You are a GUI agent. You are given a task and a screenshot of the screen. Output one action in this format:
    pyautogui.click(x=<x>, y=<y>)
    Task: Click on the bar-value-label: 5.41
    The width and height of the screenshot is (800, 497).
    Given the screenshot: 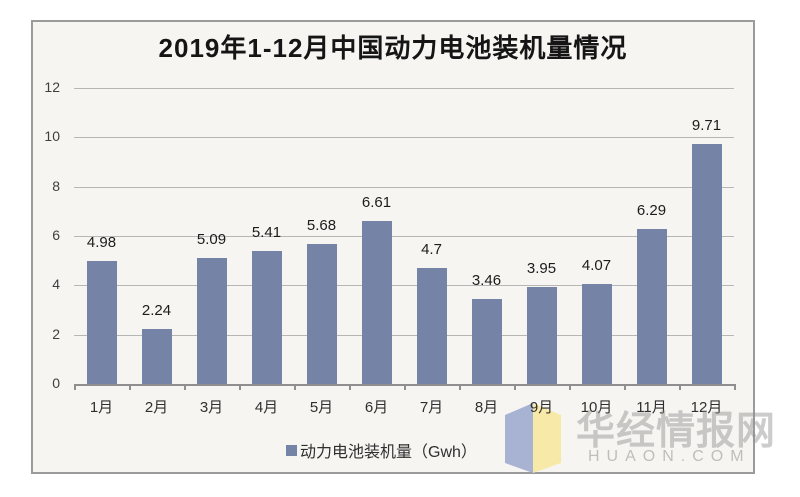 What is the action you would take?
    pyautogui.click(x=266, y=232)
    